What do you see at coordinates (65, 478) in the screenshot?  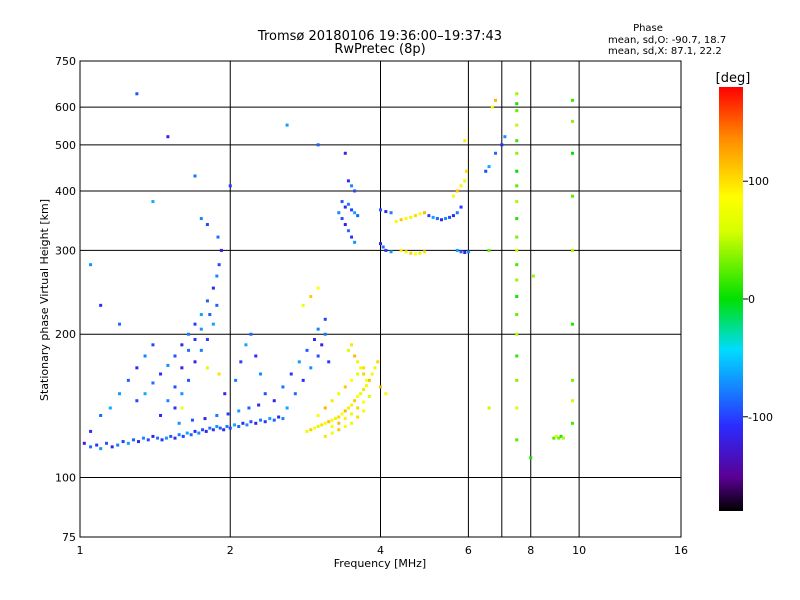 I see `y-tick-label: 100` at bounding box center [65, 478].